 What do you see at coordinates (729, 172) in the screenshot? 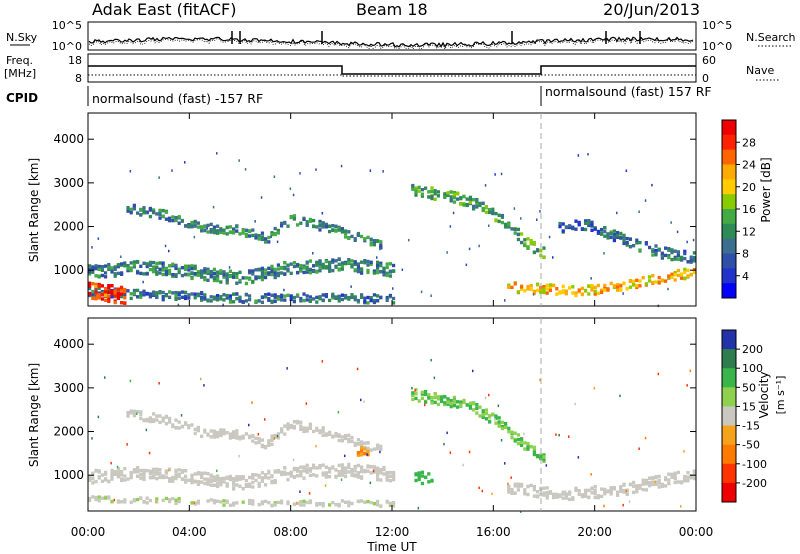
I see `colorbar-swatch` at bounding box center [729, 172].